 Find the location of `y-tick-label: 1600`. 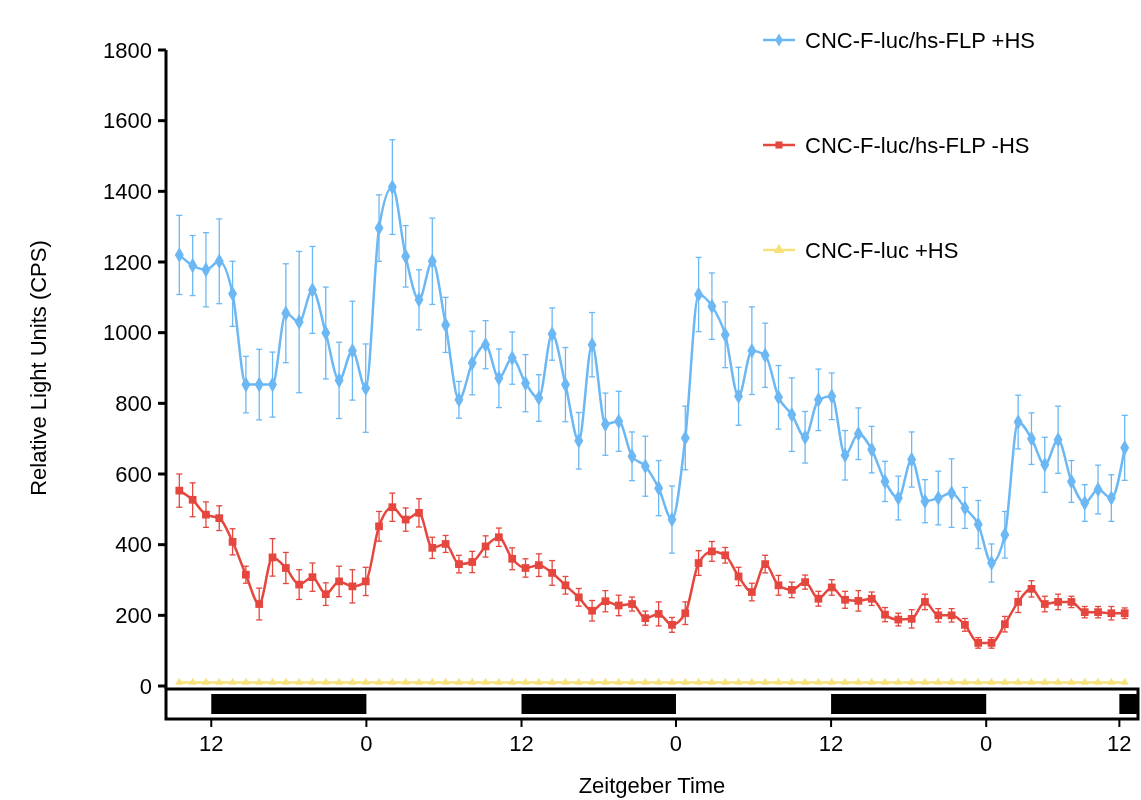

y-tick-label: 1600 is located at coordinates (127, 121).